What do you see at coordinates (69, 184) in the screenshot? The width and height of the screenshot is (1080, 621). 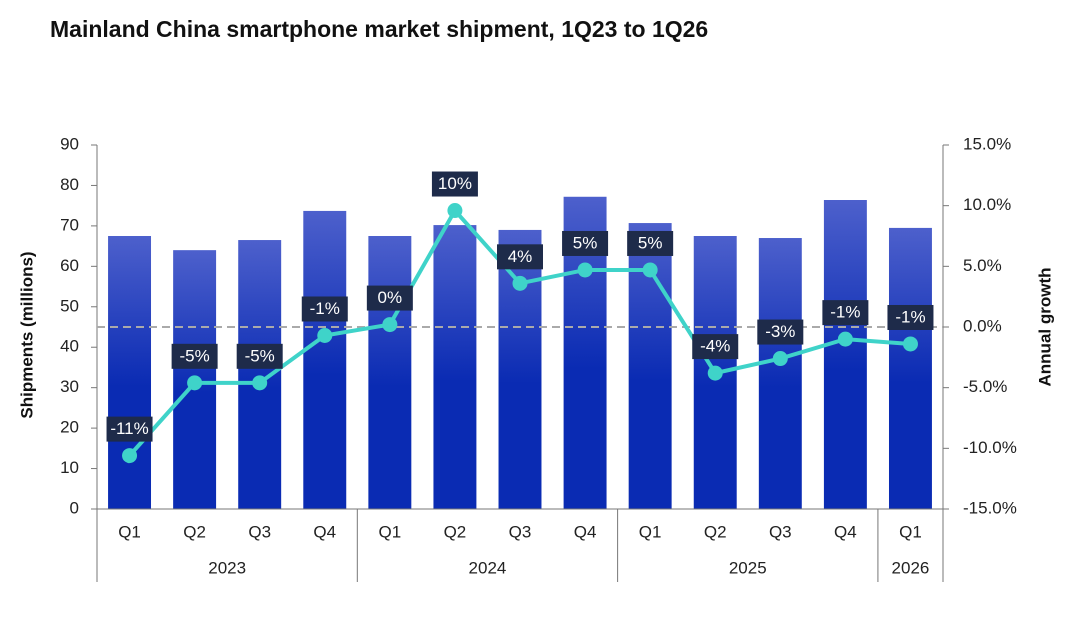 I see `y-tick-label: 80` at bounding box center [69, 184].